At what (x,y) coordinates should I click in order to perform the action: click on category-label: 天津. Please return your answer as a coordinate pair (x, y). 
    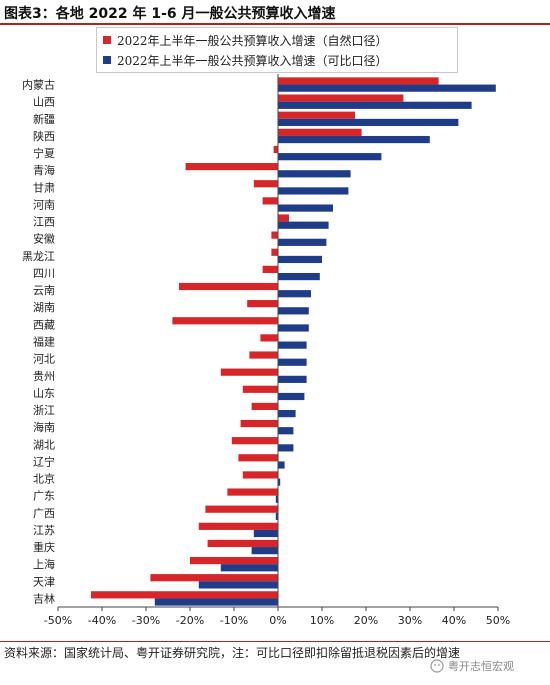
    Looking at the image, I should click on (44, 581).